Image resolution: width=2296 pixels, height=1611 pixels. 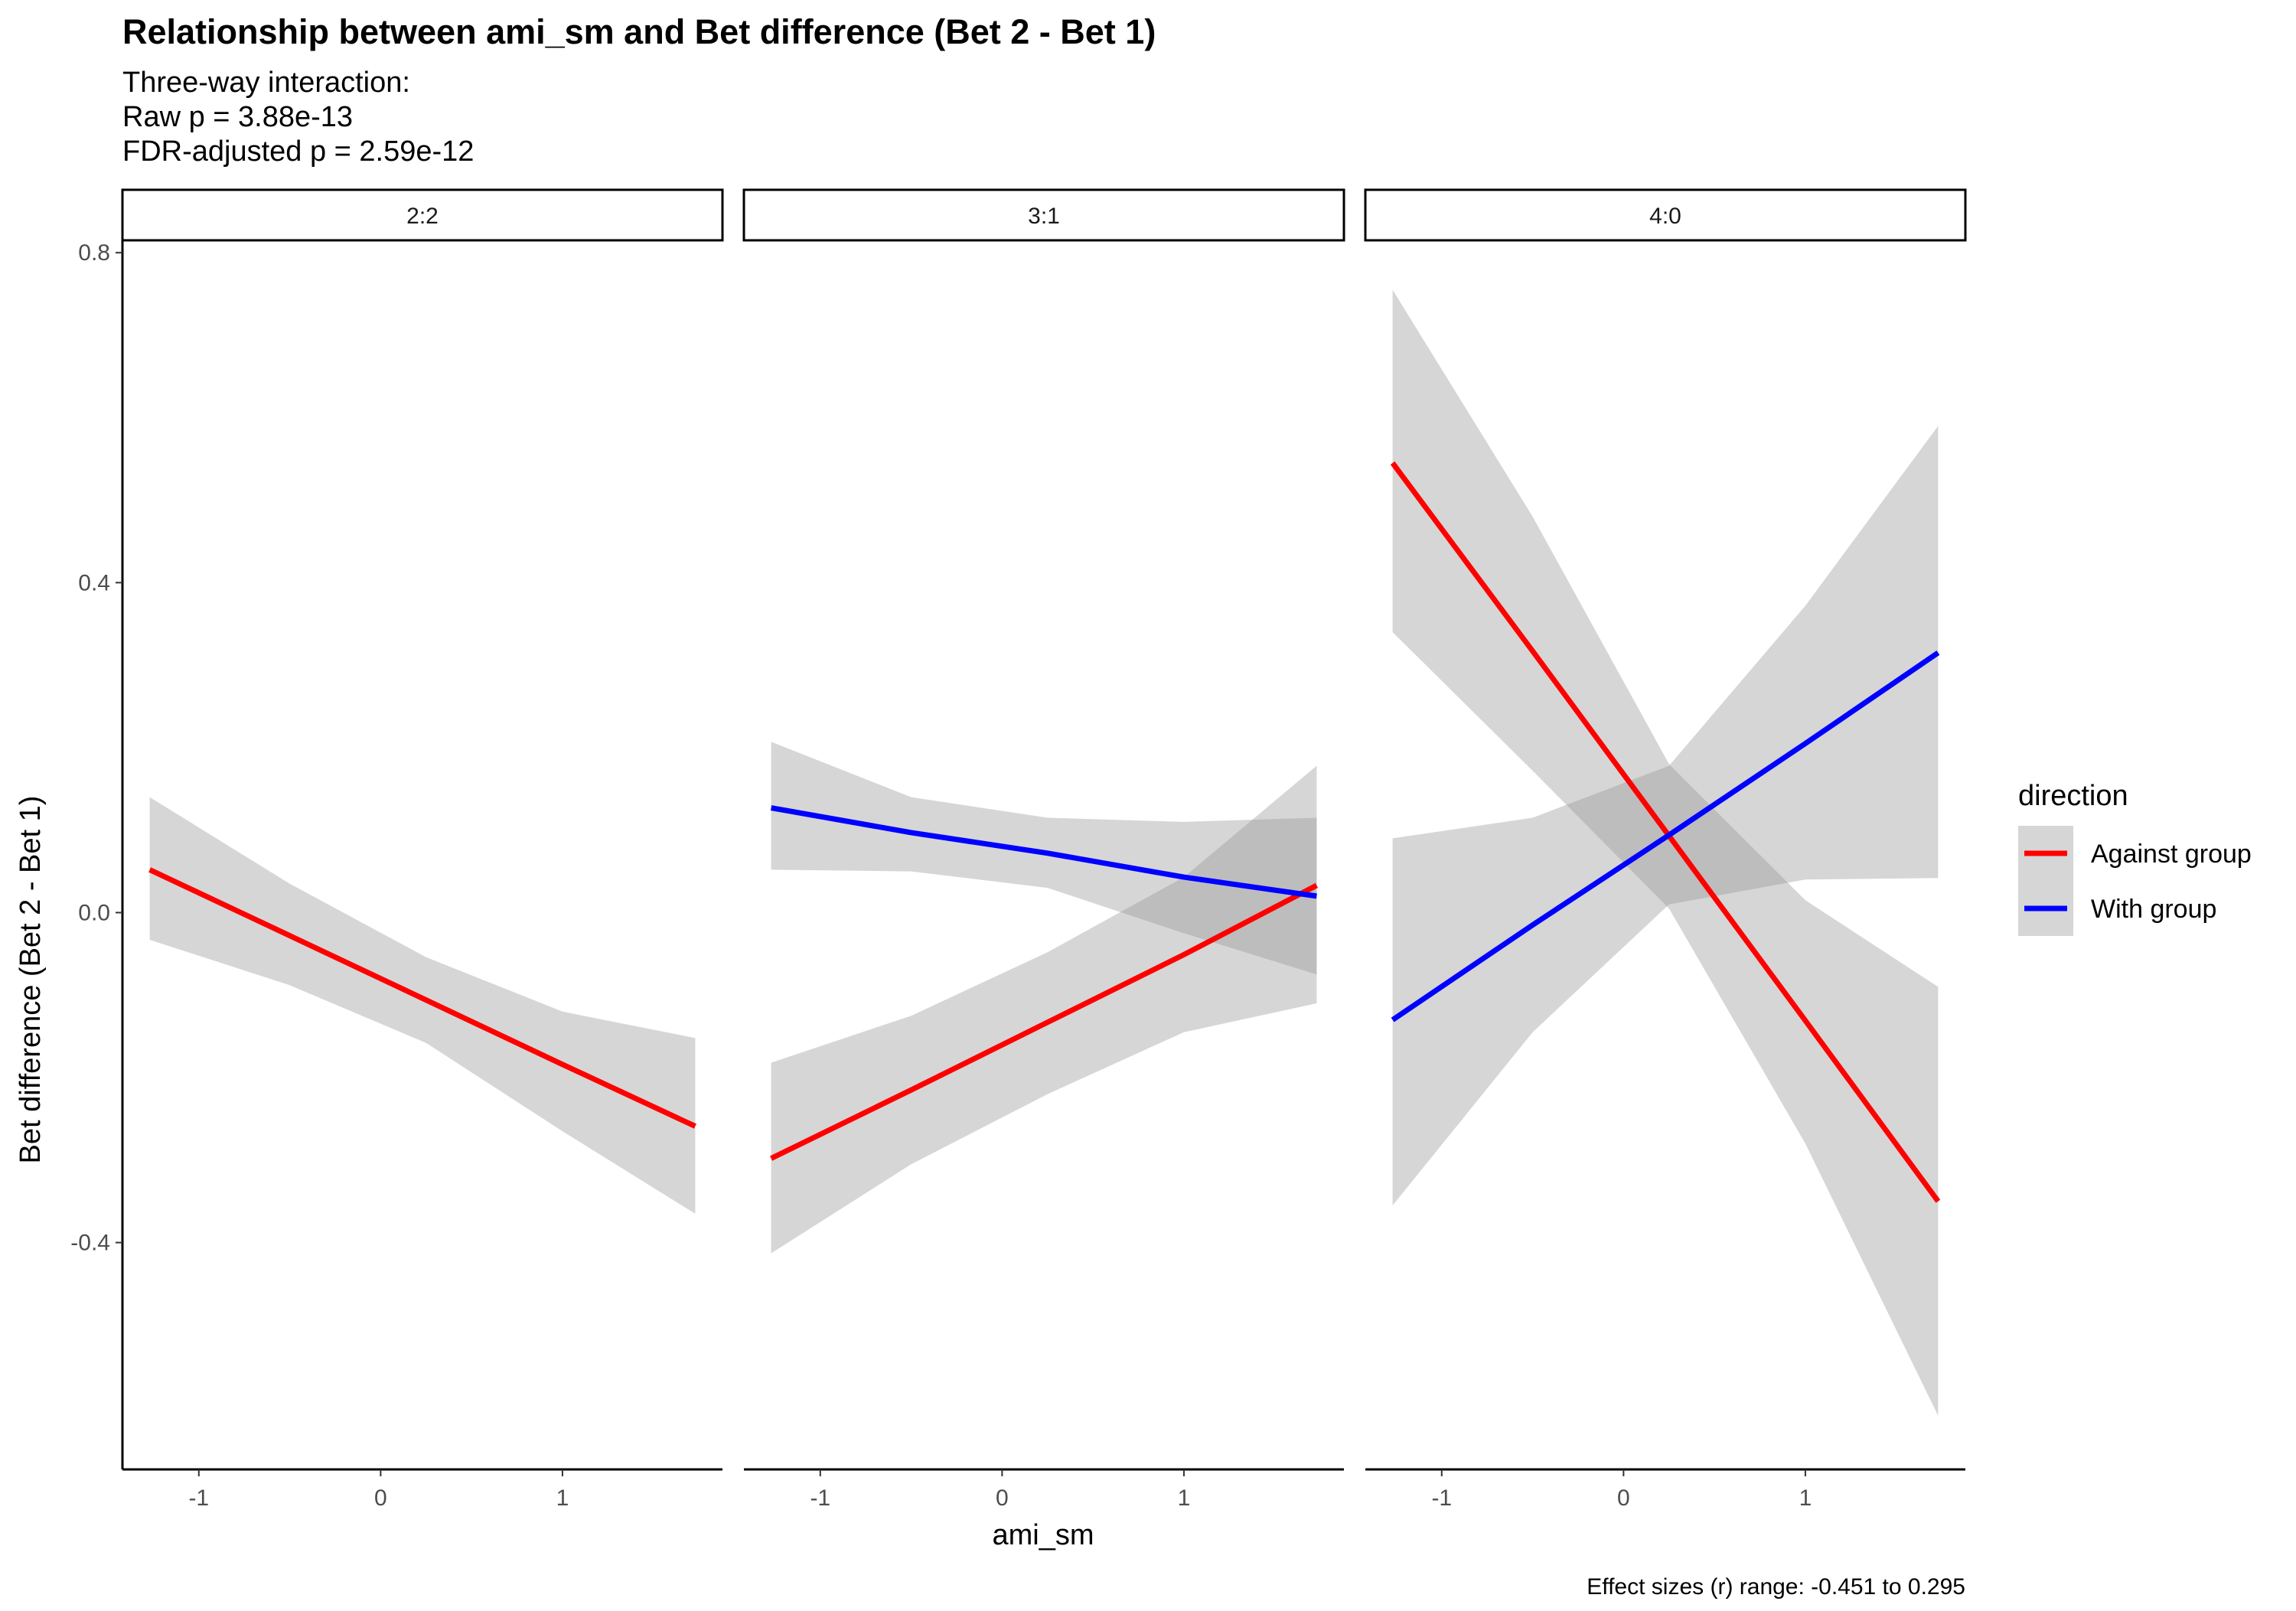 What do you see at coordinates (2153, 909) in the screenshot?
I see `legend-label: With group` at bounding box center [2153, 909].